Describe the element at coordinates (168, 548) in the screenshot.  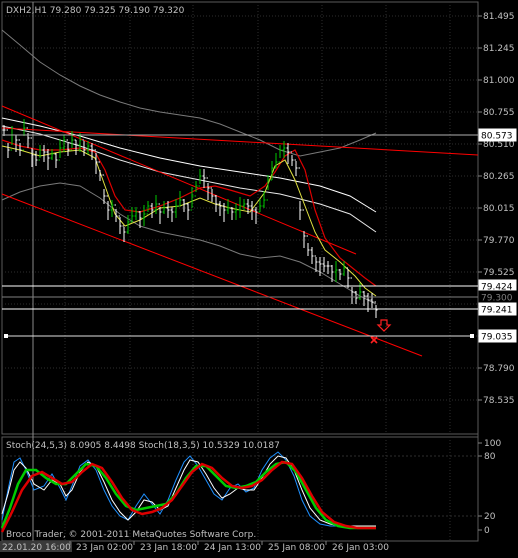
I see `time-tick-label: 23 Jan 18:00` at that location.